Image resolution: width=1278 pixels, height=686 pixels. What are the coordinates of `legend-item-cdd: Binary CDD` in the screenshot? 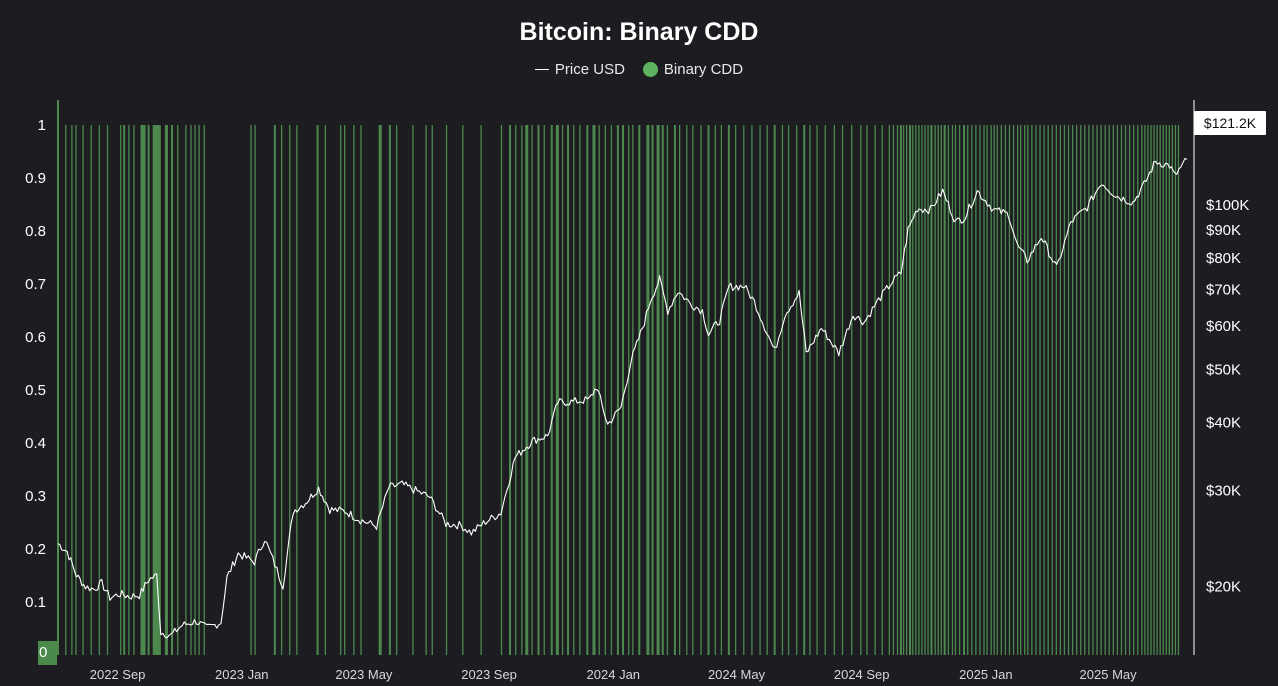 It's located at (693, 69).